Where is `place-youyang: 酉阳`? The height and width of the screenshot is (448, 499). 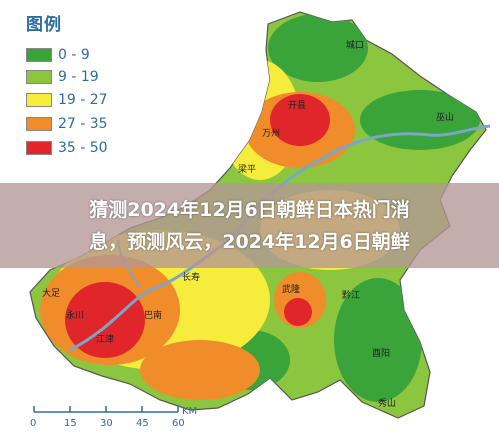 place-youyang: 酉阳 is located at coordinates (381, 353).